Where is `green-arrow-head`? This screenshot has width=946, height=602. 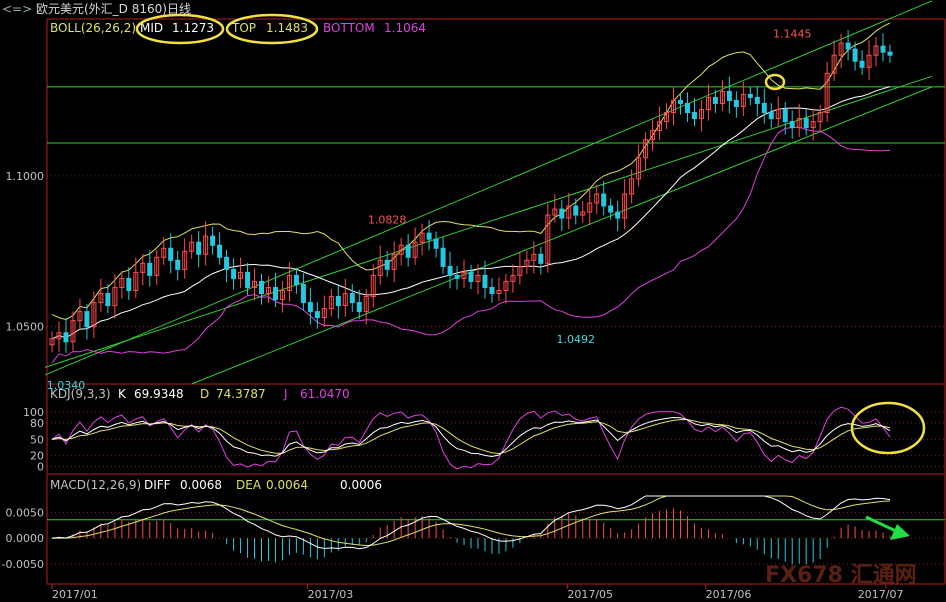
green-arrow-head is located at coordinates (900, 532).